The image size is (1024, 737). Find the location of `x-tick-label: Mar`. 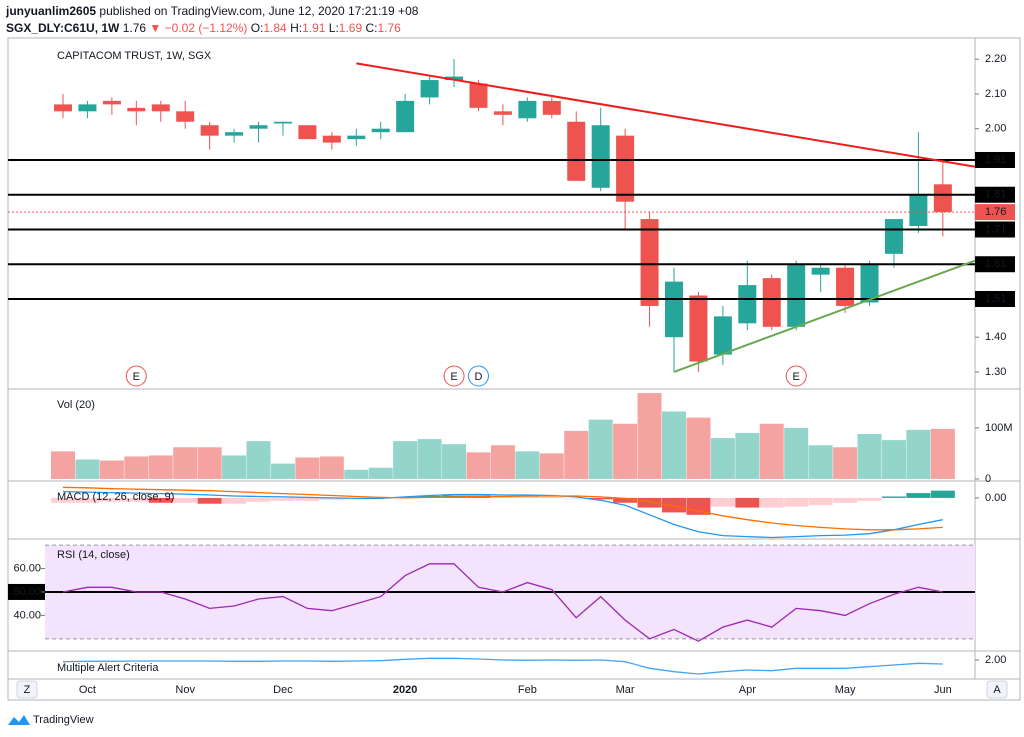

x-tick-label: Mar is located at coordinates (625, 690).